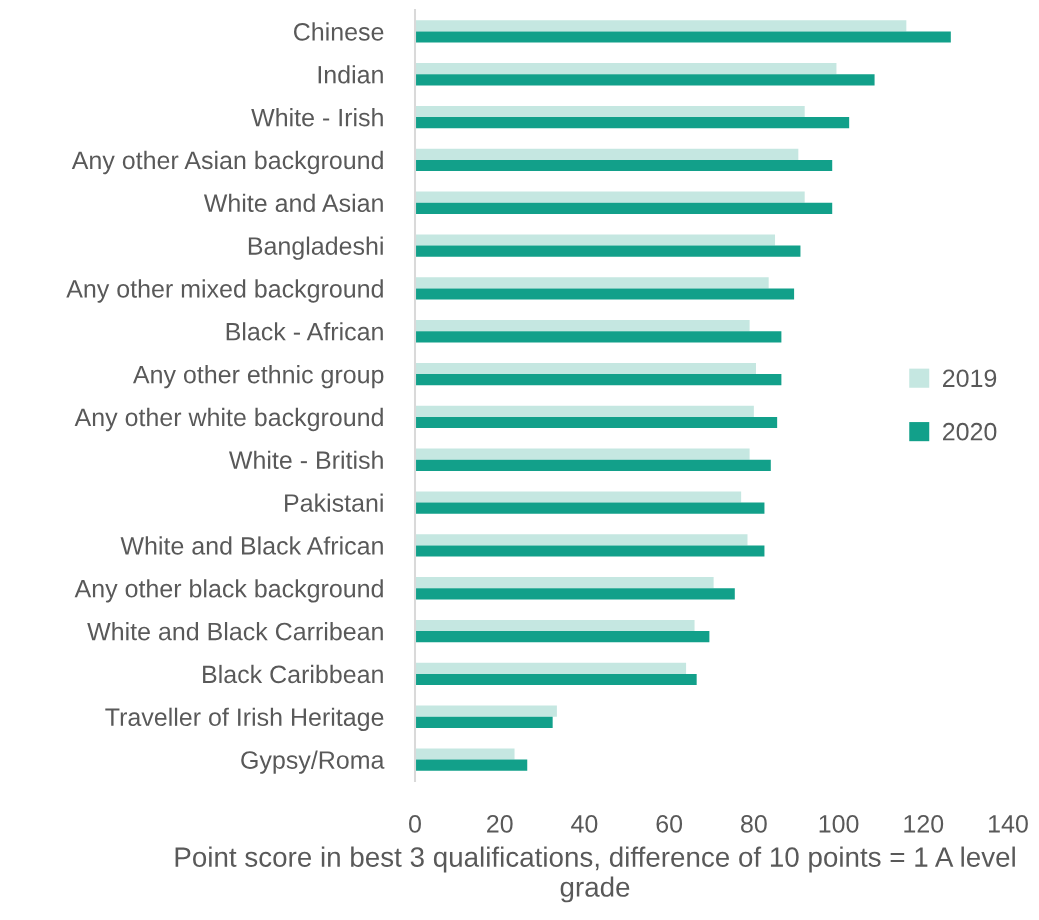 The image size is (1039, 920). Describe the element at coordinates (669, 823) in the screenshot. I see `x-tick-label: 60` at that location.